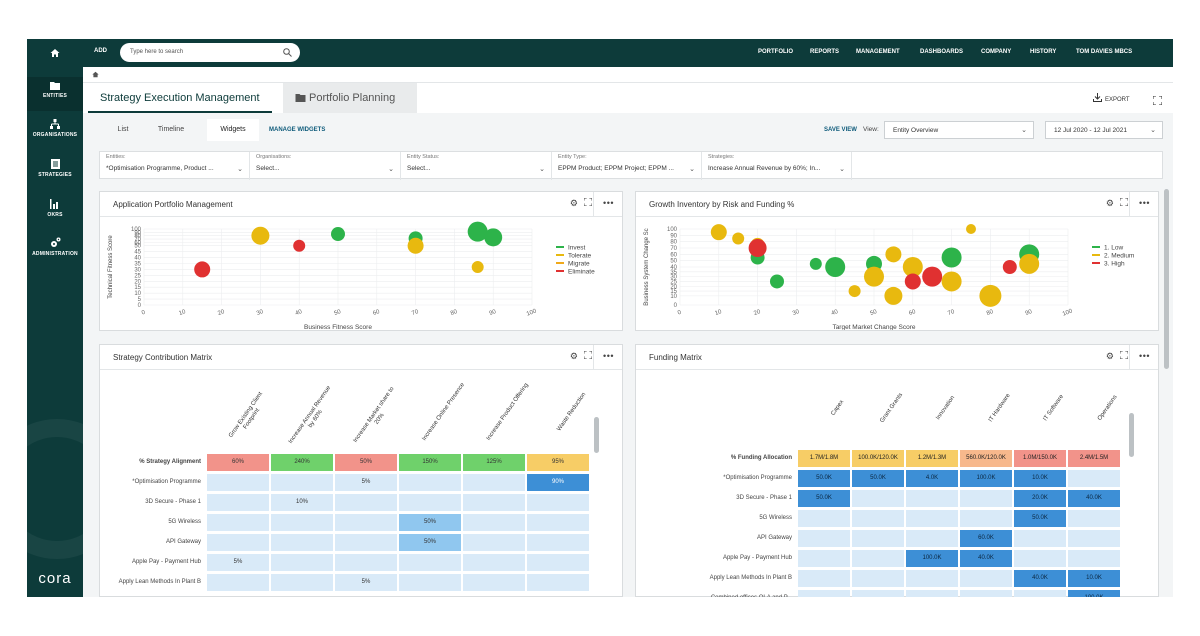  I want to click on summary-cell: 1.2M/1.3M, so click(932, 458).